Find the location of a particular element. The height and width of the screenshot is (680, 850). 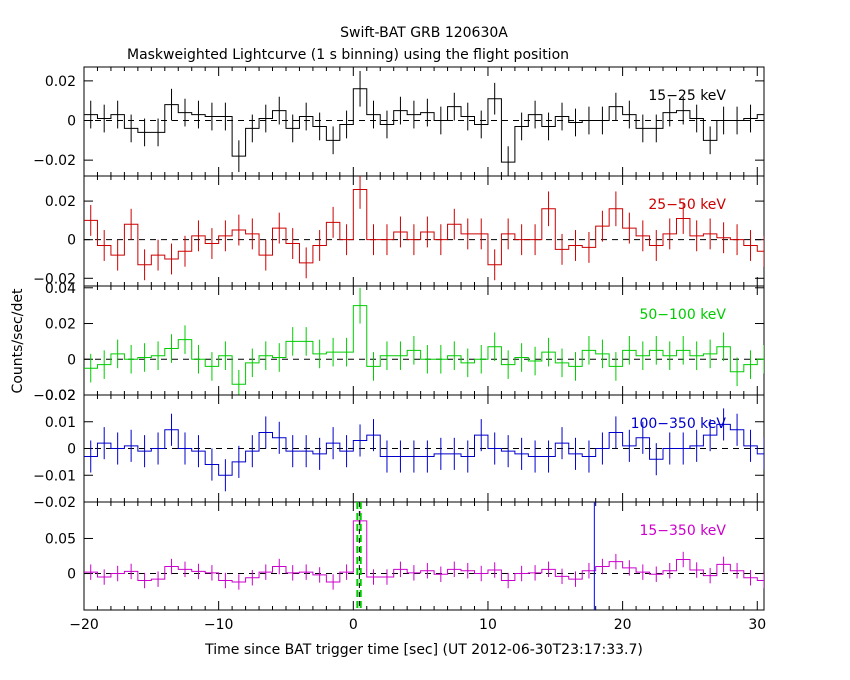

x-tick-label: 10 is located at coordinates (488, 625).